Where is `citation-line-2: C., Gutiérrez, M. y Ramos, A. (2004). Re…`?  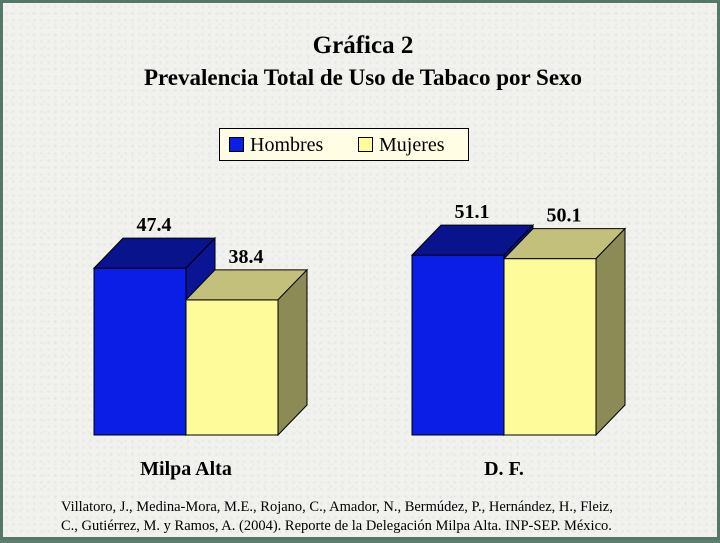 citation-line-2: C., Gutiérrez, M. y Ramos, A. (2004). Re… is located at coordinates (336, 526).